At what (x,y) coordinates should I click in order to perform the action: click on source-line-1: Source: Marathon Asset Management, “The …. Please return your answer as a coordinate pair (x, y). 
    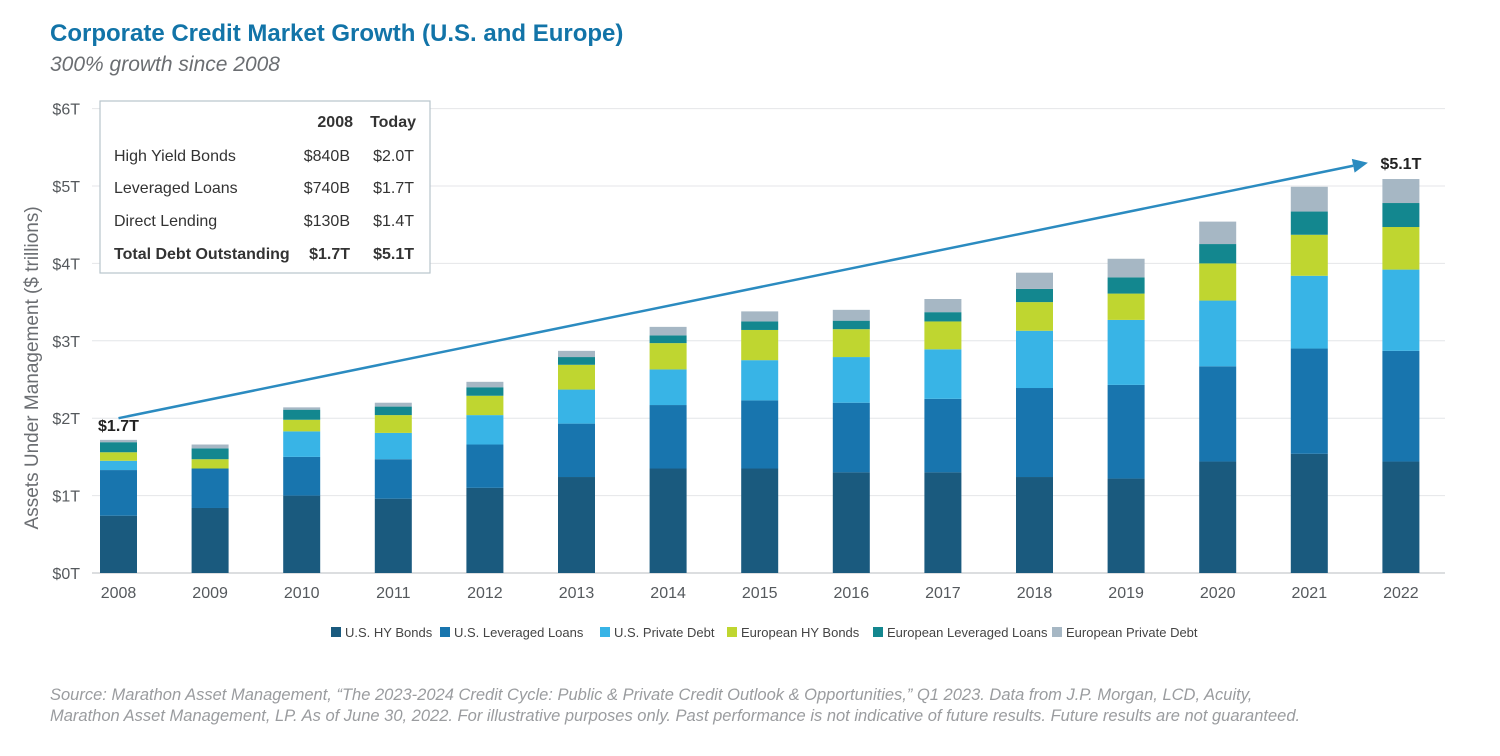
    Looking at the image, I should click on (651, 695).